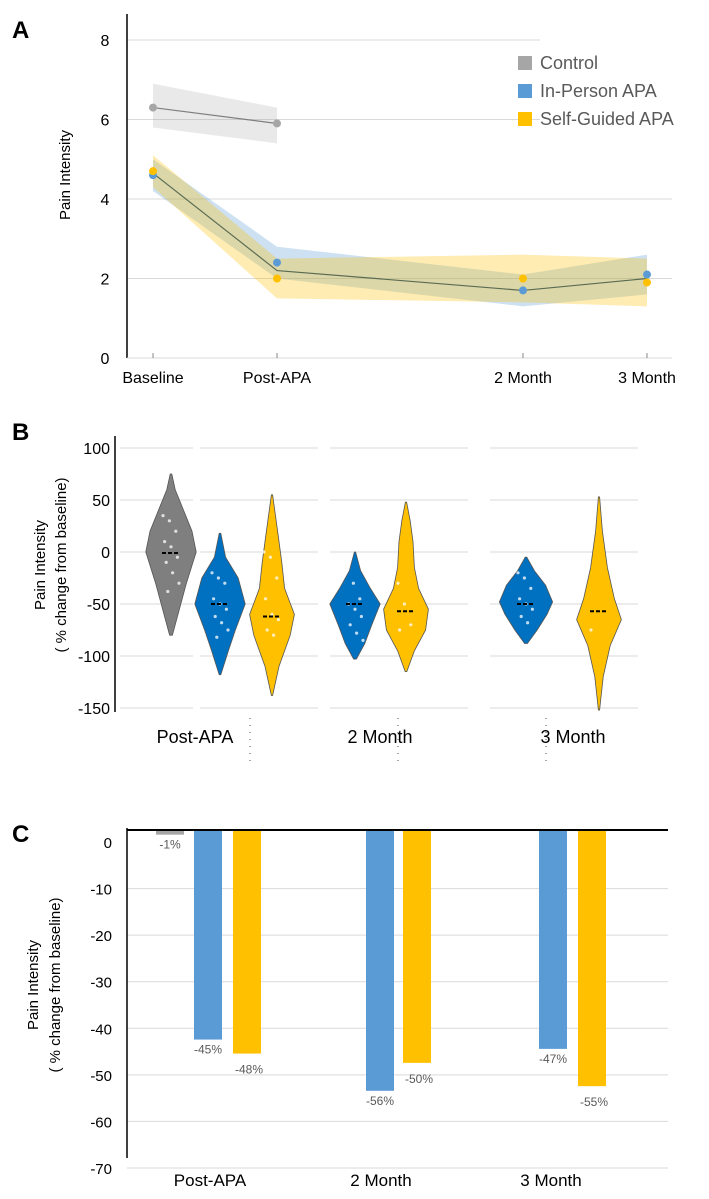  Describe the element at coordinates (101, 890) in the screenshot. I see `panel-c-y-tick-label: -10` at that location.